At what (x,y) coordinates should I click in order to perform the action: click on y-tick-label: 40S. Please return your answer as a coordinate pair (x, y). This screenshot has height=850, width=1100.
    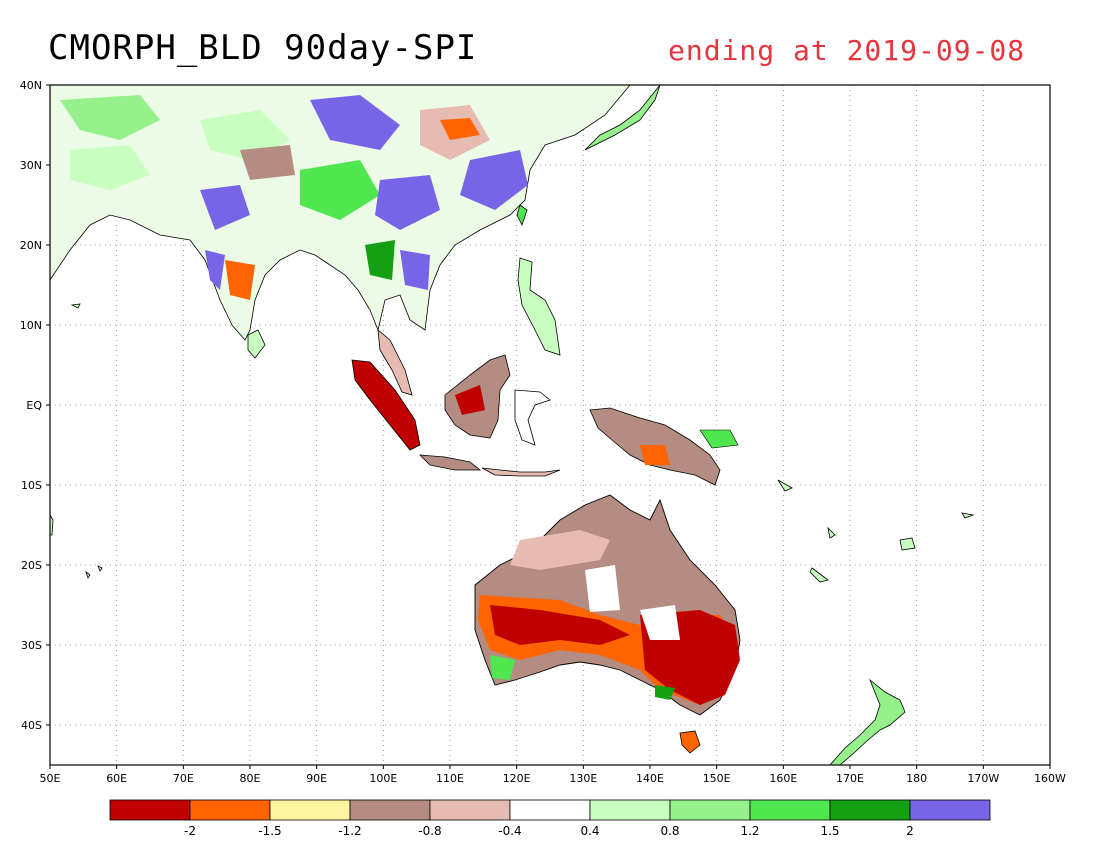
    Looking at the image, I should click on (31, 725).